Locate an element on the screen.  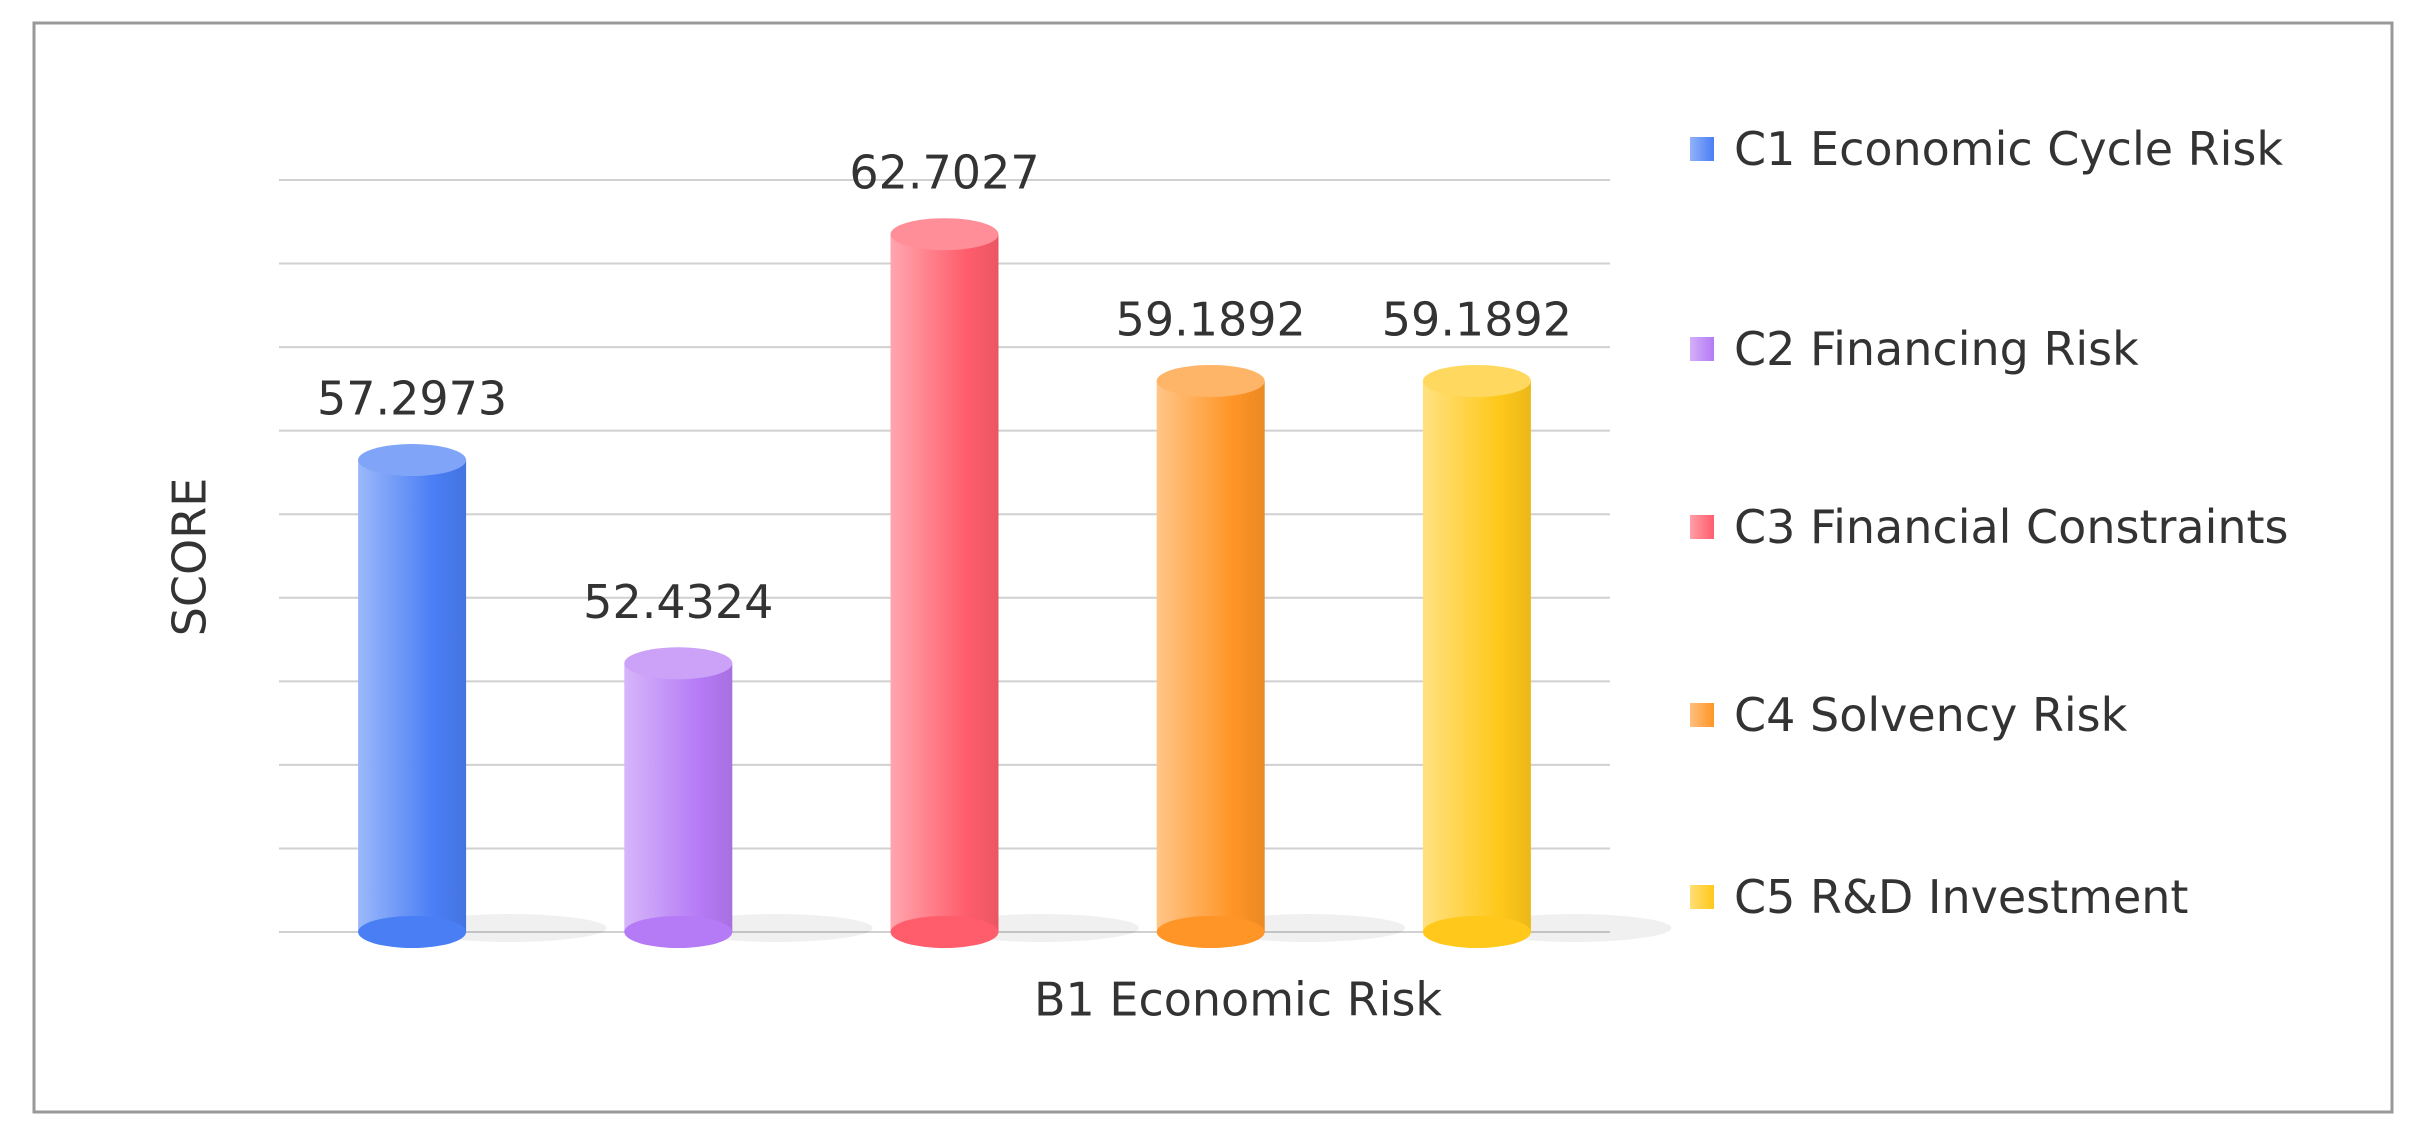
legend-entry: C1 Economic Cycle Risk is located at coordinates (2000, 149).